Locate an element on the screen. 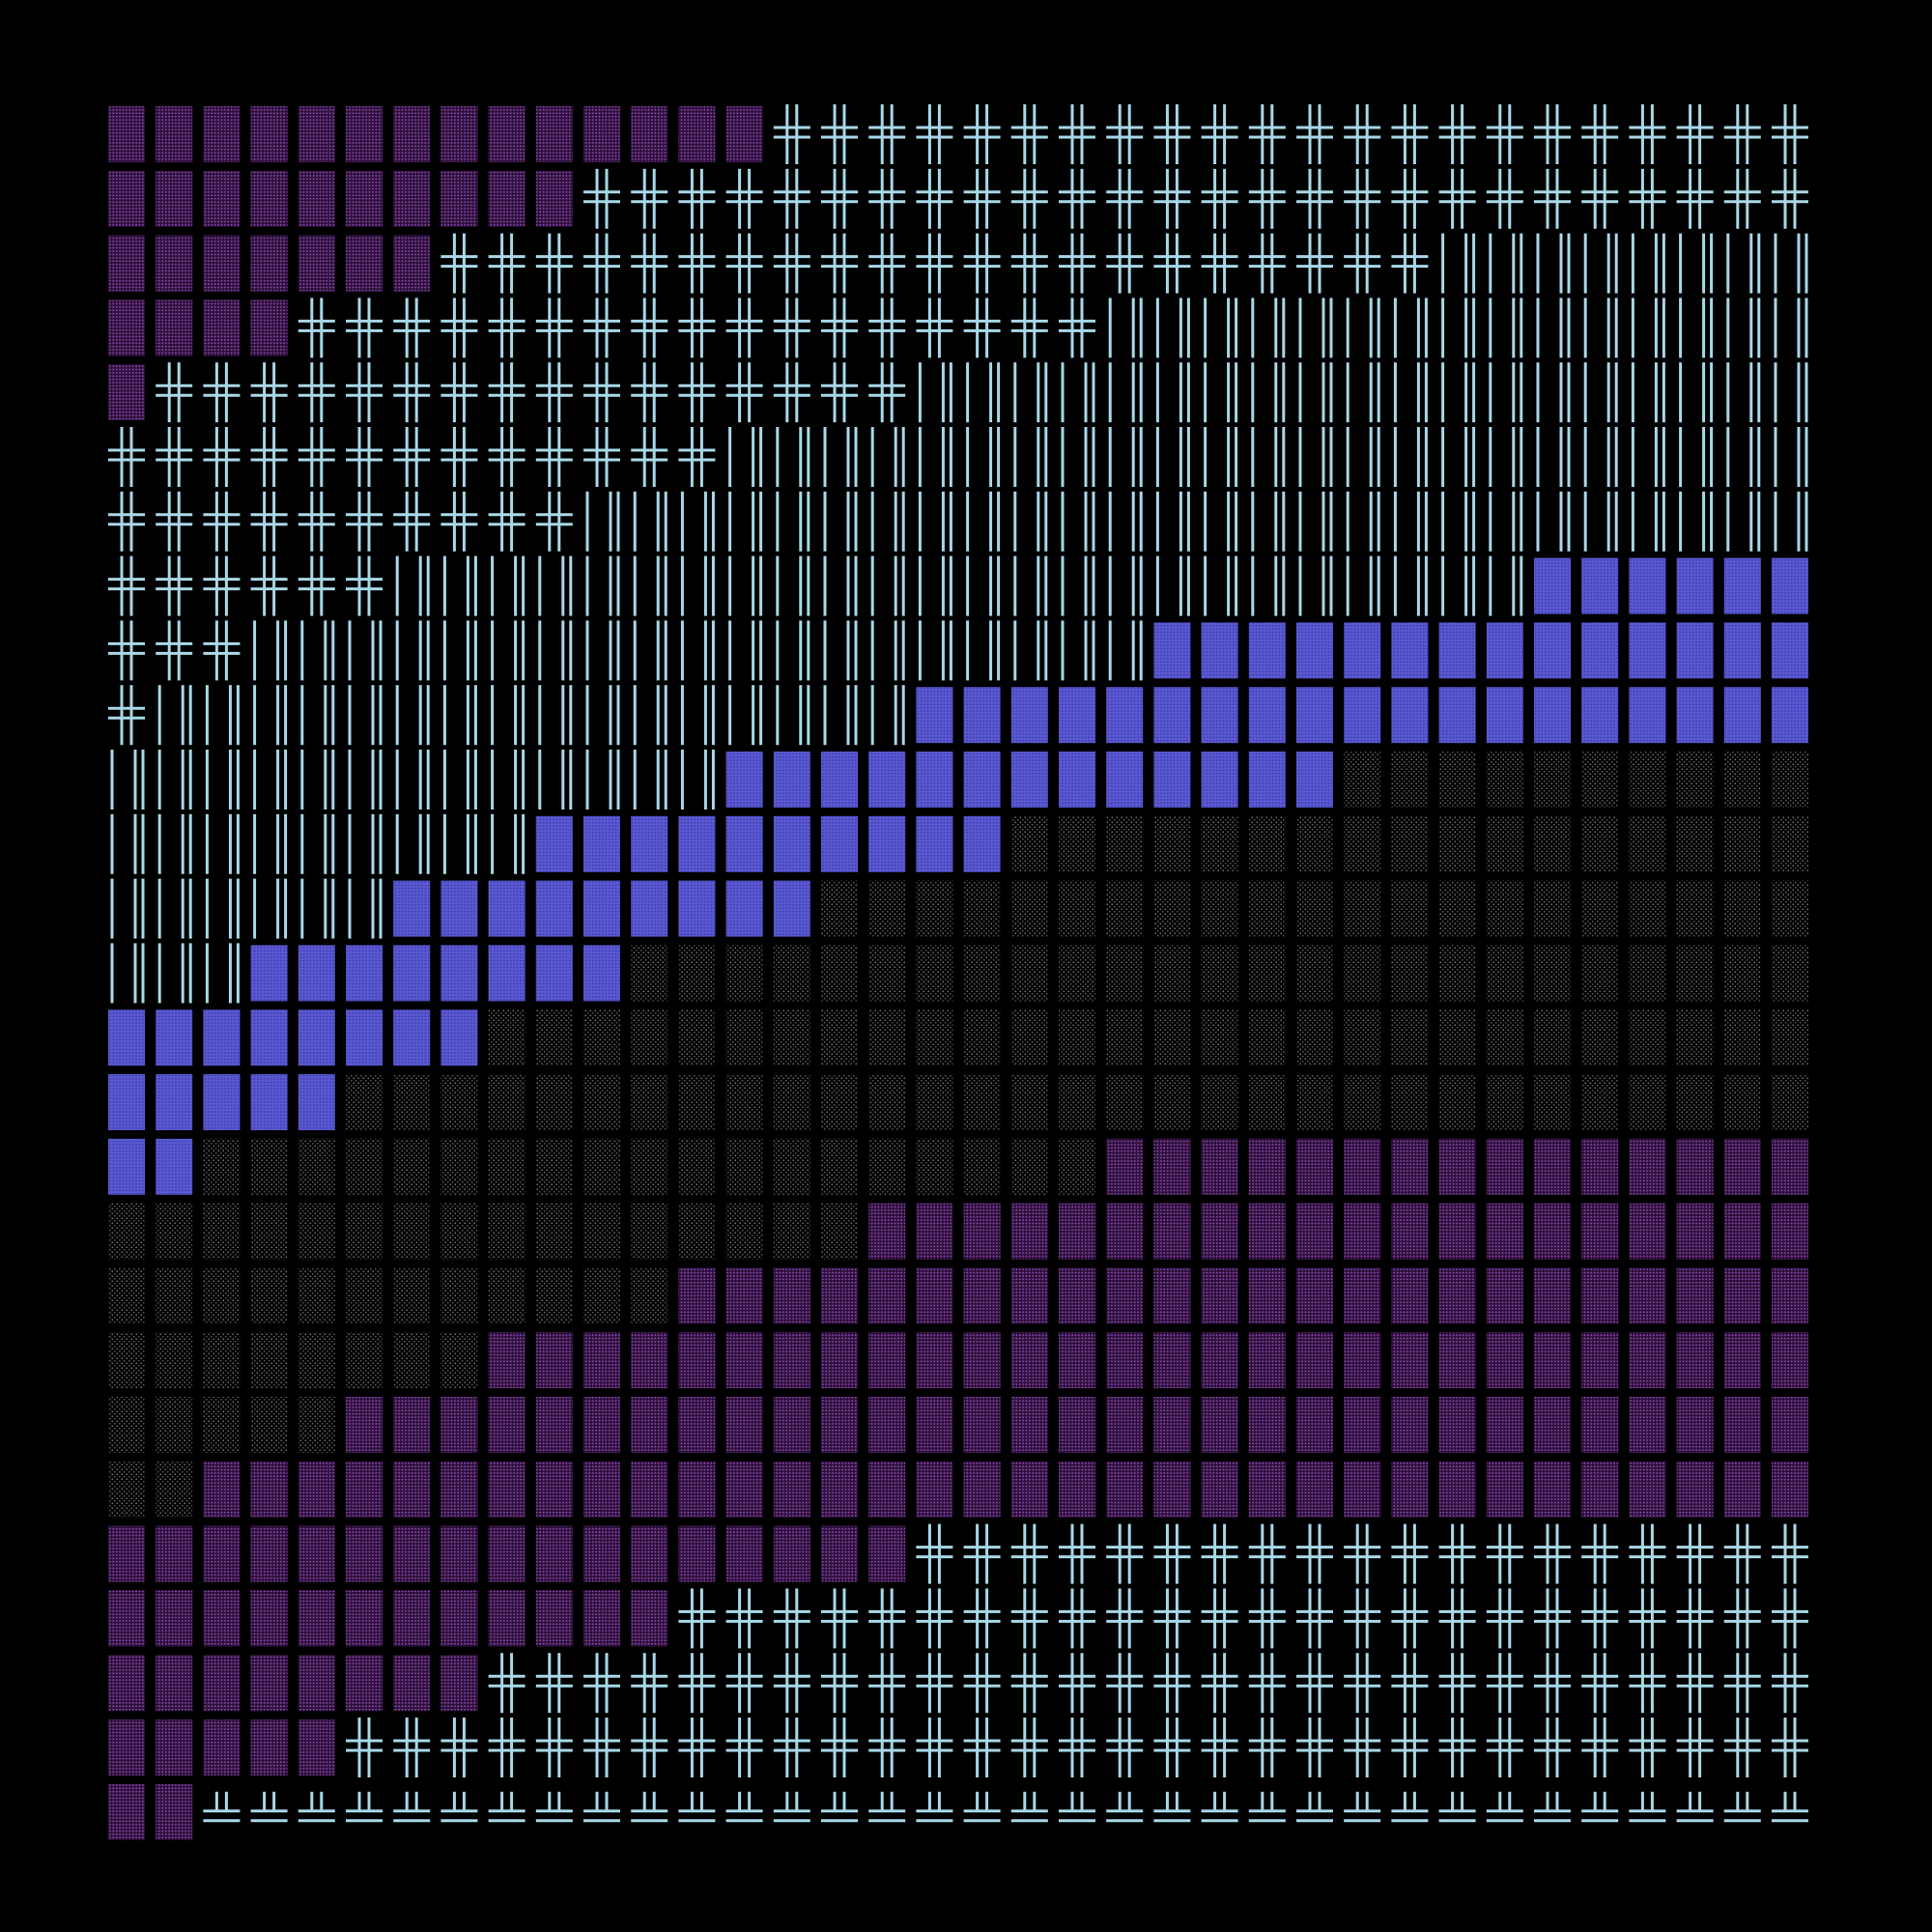  double-up-glyph-cell is located at coordinates (1267, 1807).